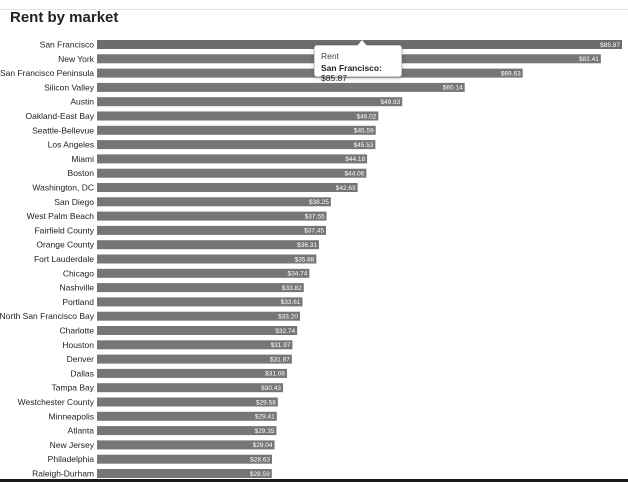 This screenshot has height=482, width=628. I want to click on category-label-boston: Boston, so click(81, 173).